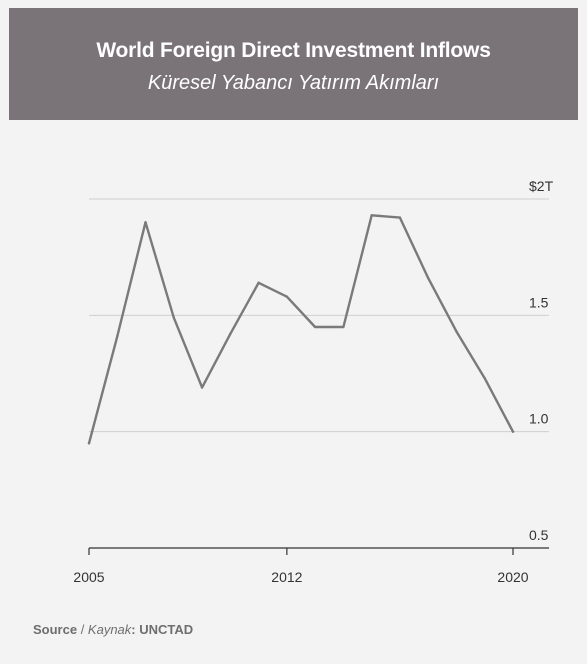  What do you see at coordinates (512, 577) in the screenshot?
I see `x-tick-label: 2020` at bounding box center [512, 577].